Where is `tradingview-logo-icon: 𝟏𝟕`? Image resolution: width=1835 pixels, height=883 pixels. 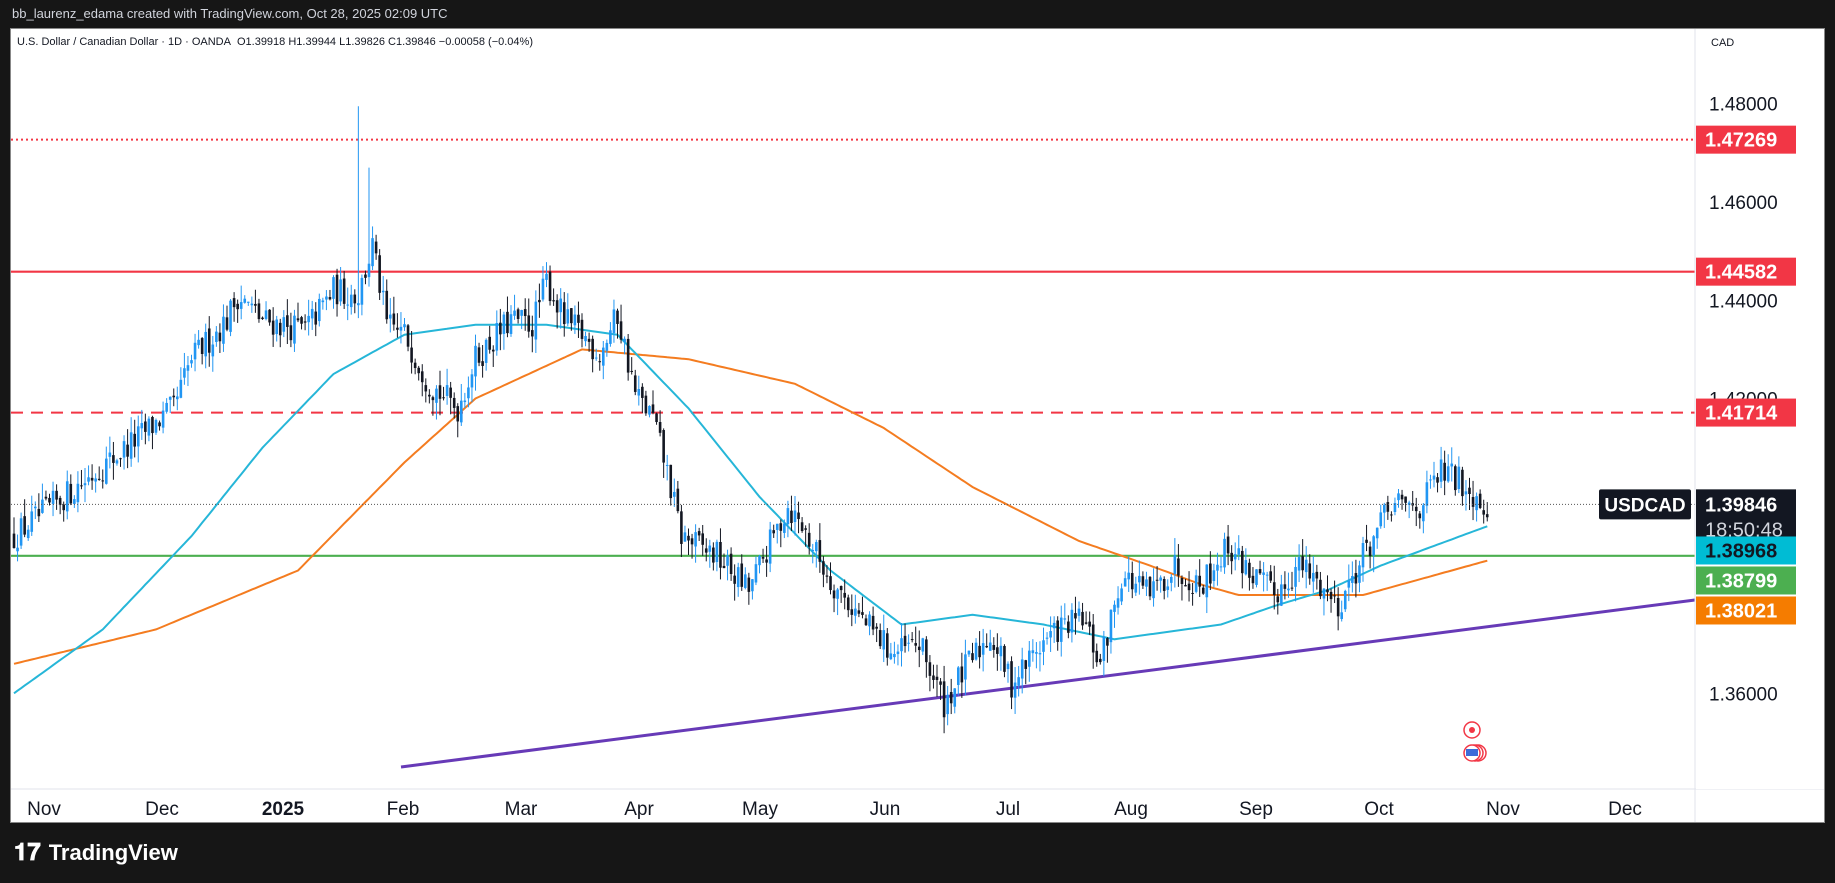 tradingview-logo-icon: 𝟏𝟕 is located at coordinates (27, 852).